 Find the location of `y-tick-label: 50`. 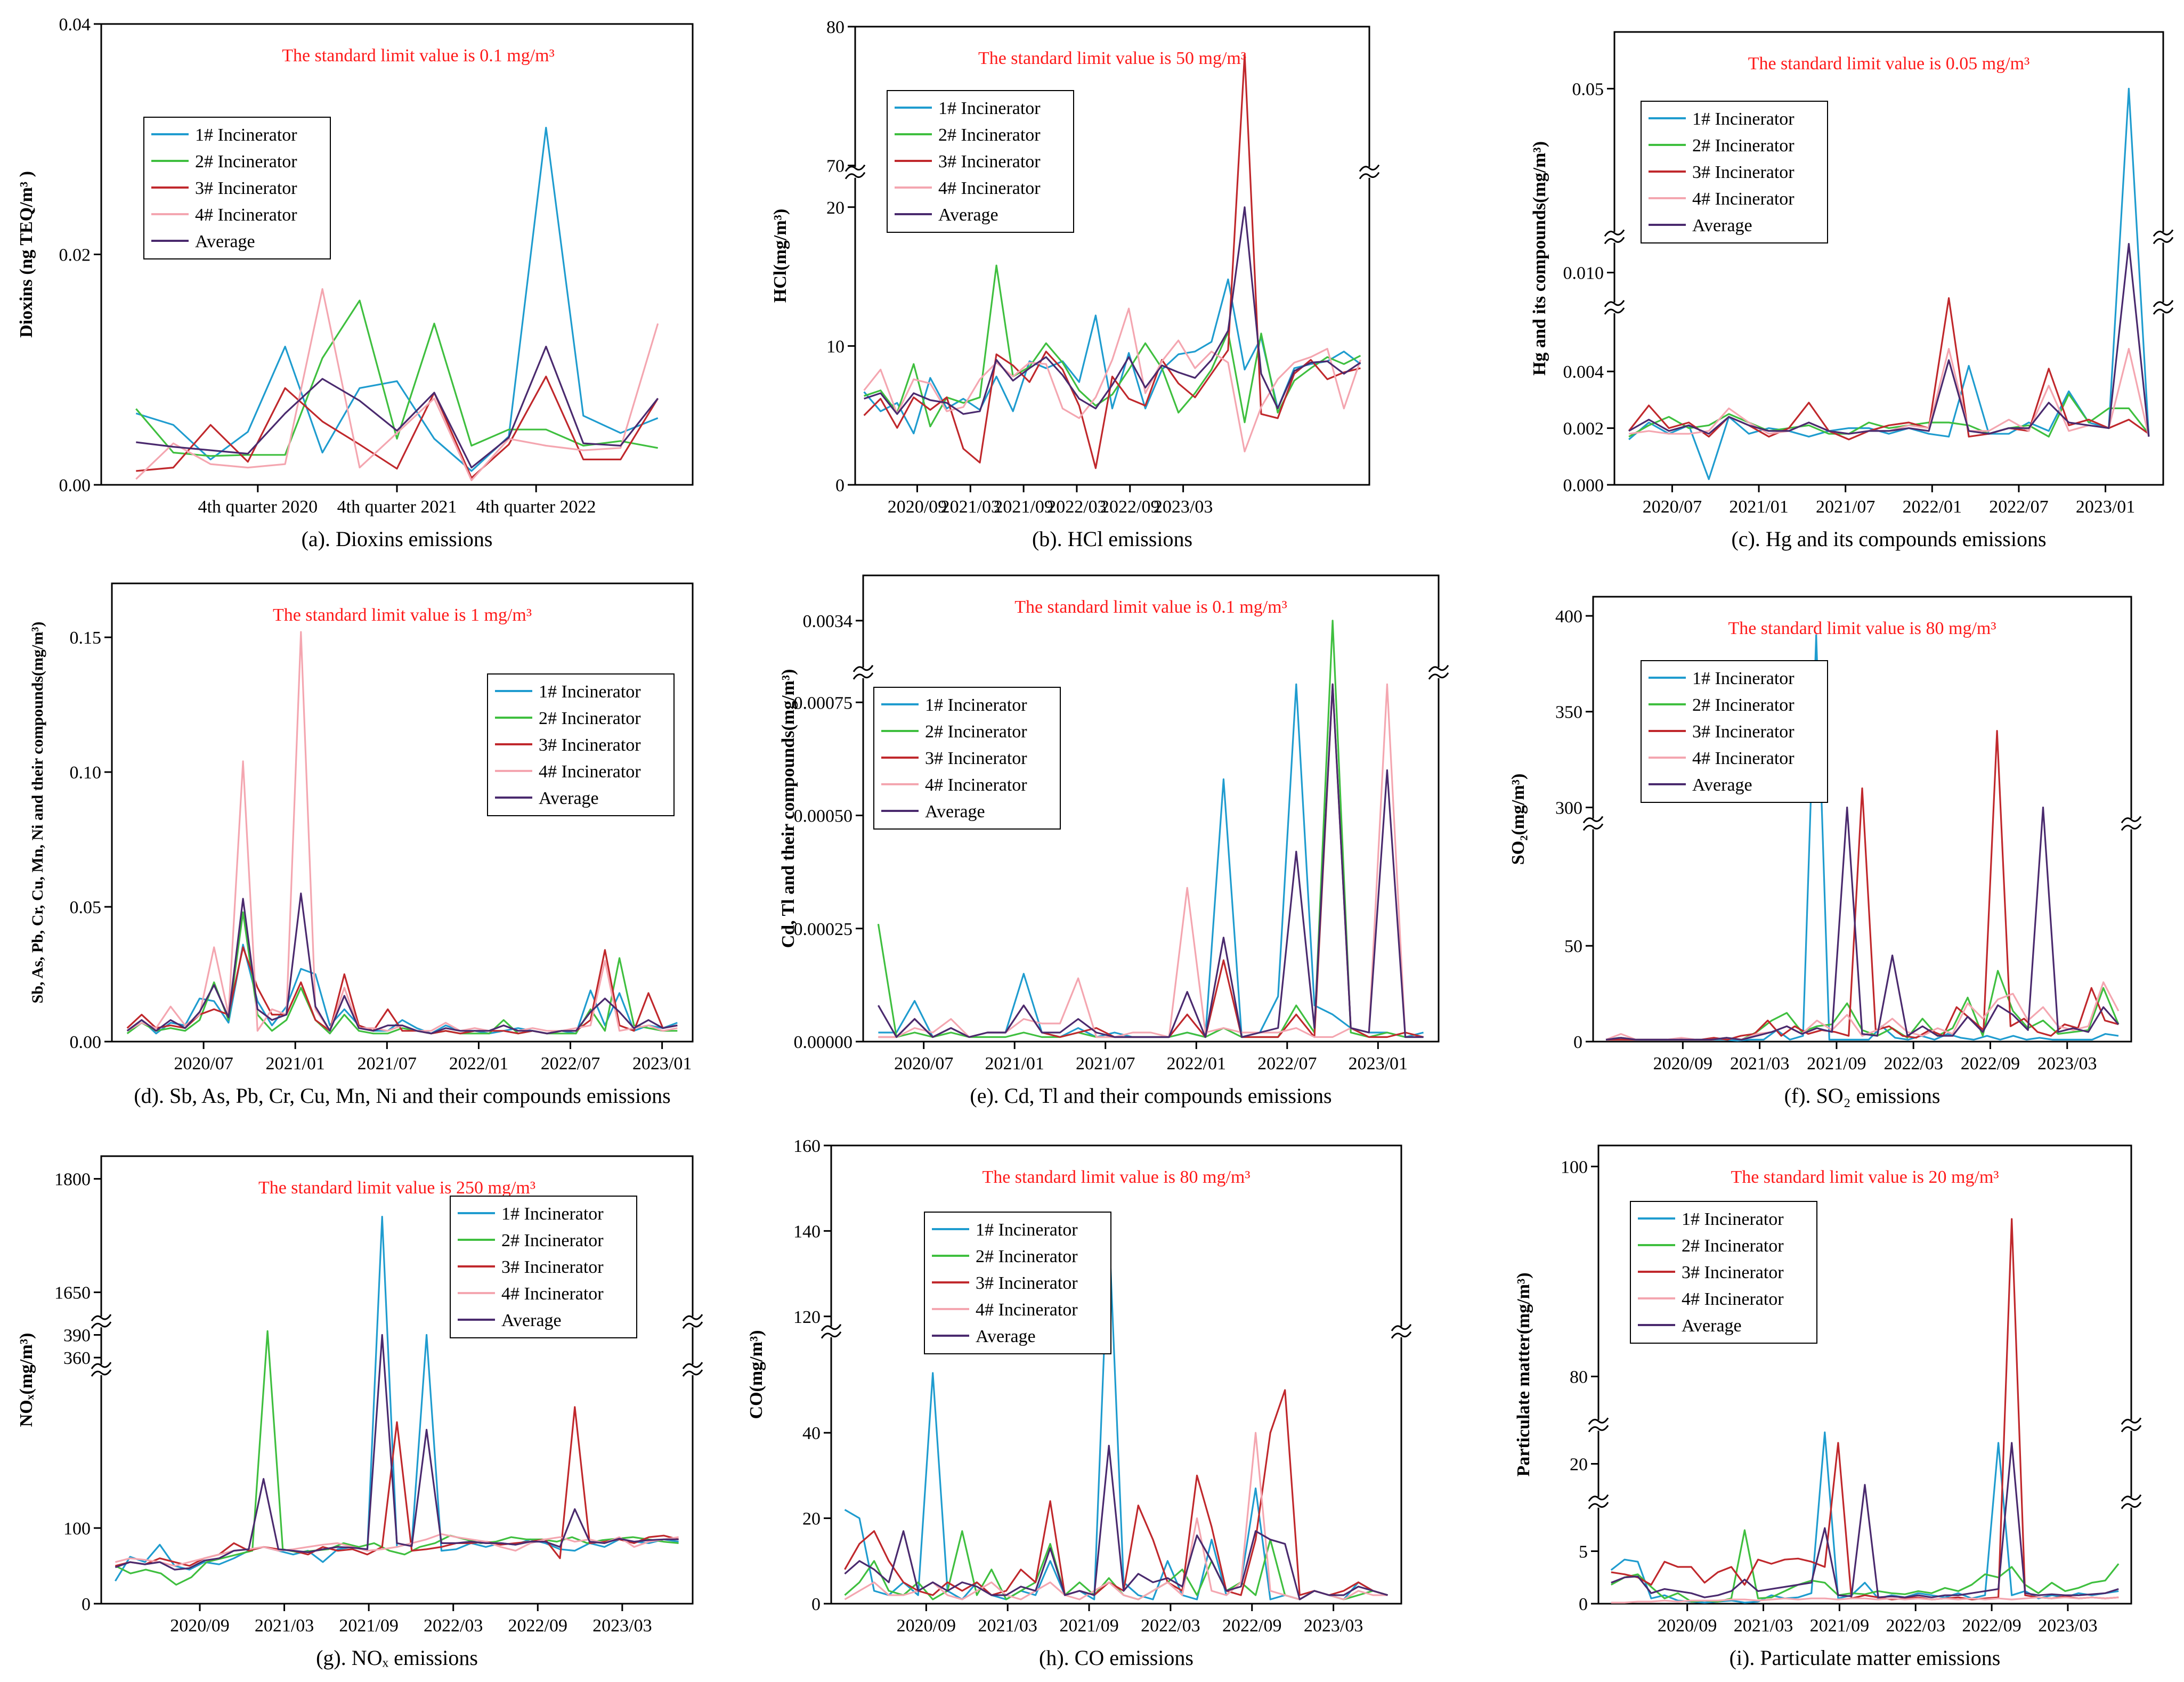

y-tick-label: 50 is located at coordinates (1573, 946).